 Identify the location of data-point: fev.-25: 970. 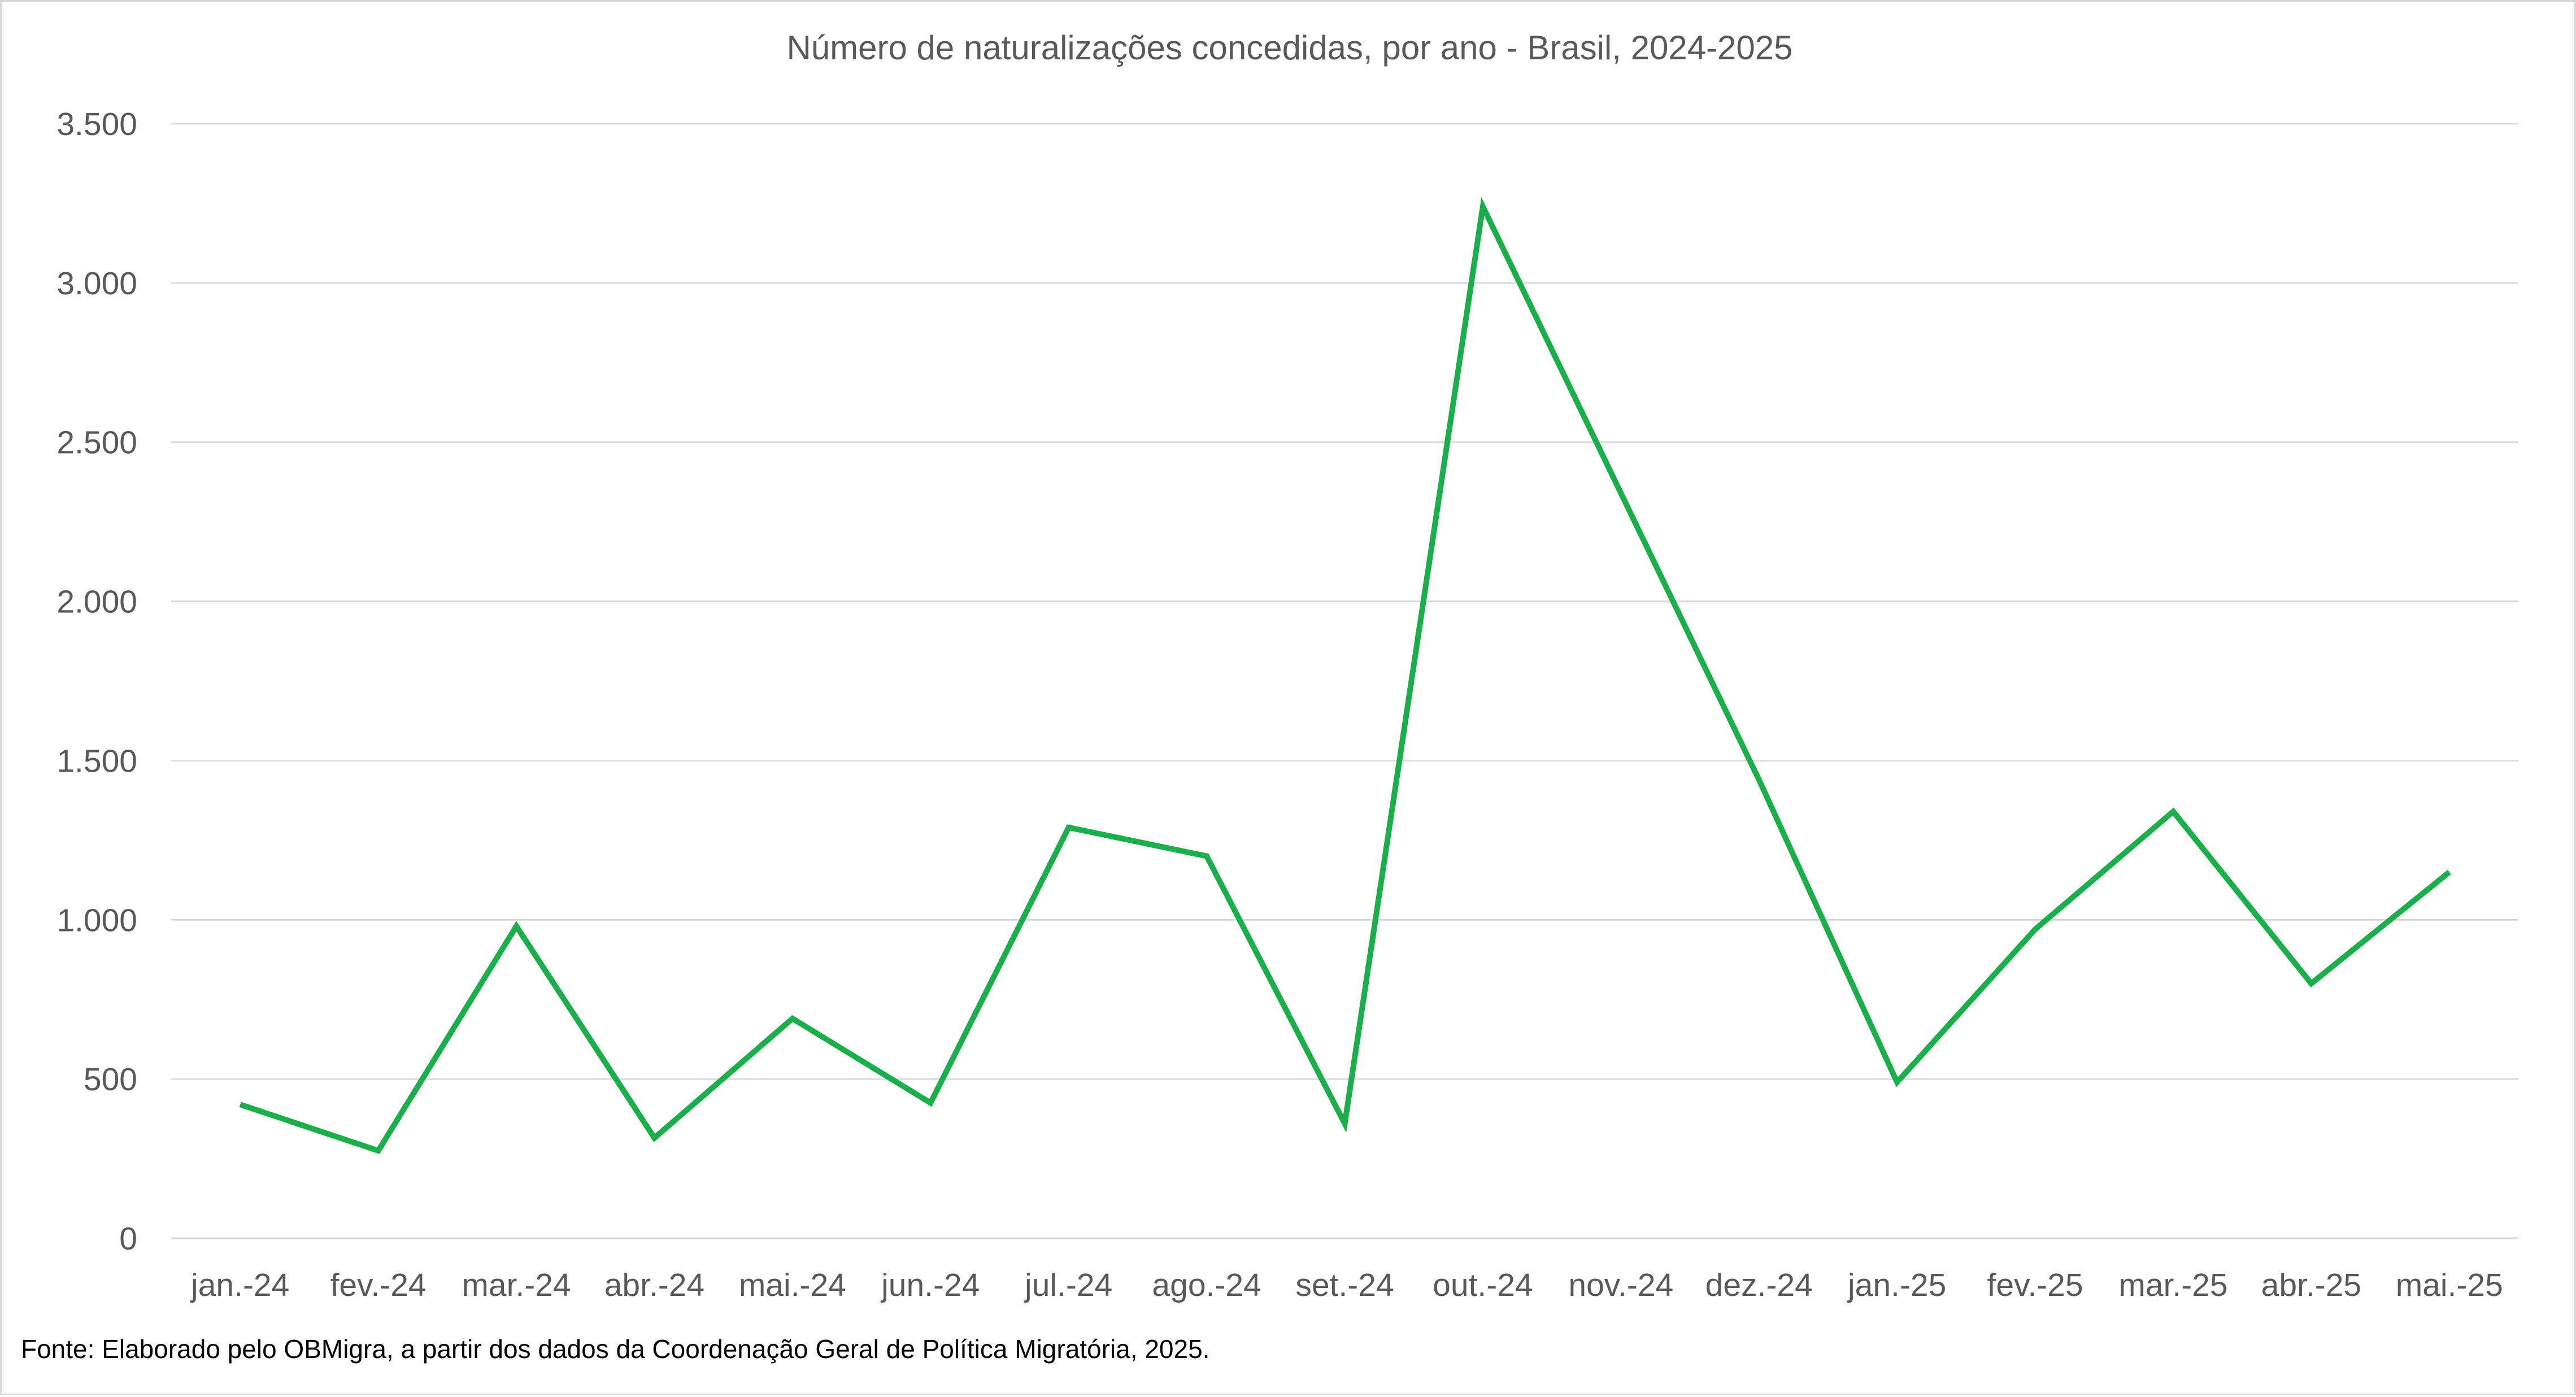
(2035, 929).